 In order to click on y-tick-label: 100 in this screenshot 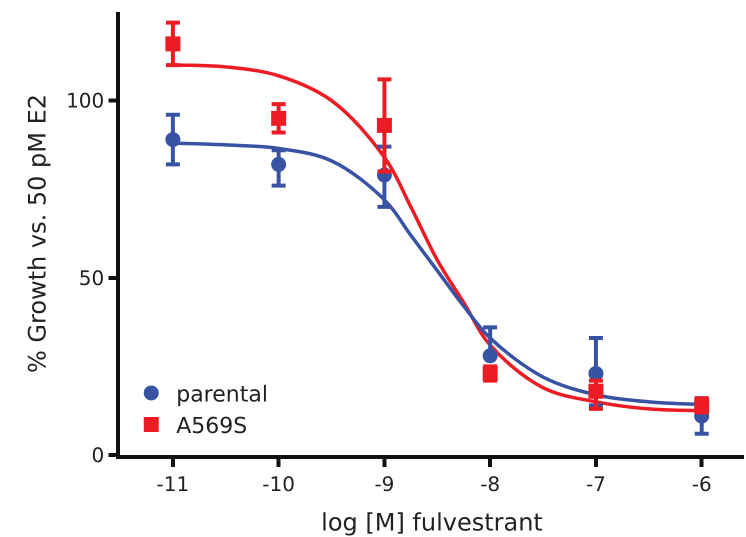, I will do `click(85, 100)`.